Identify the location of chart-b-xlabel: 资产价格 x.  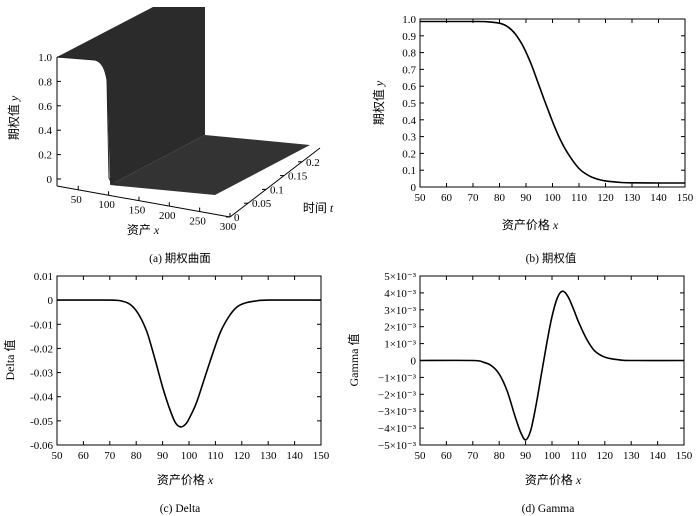
(530, 224).